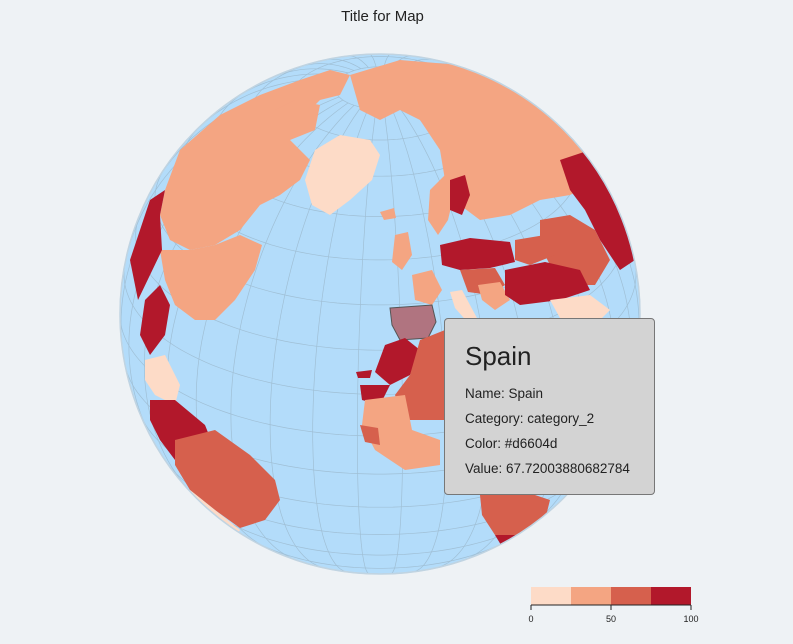 Image resolution: width=793 pixels, height=644 pixels. Describe the element at coordinates (460, 195) in the screenshot. I see `region-finland` at that location.